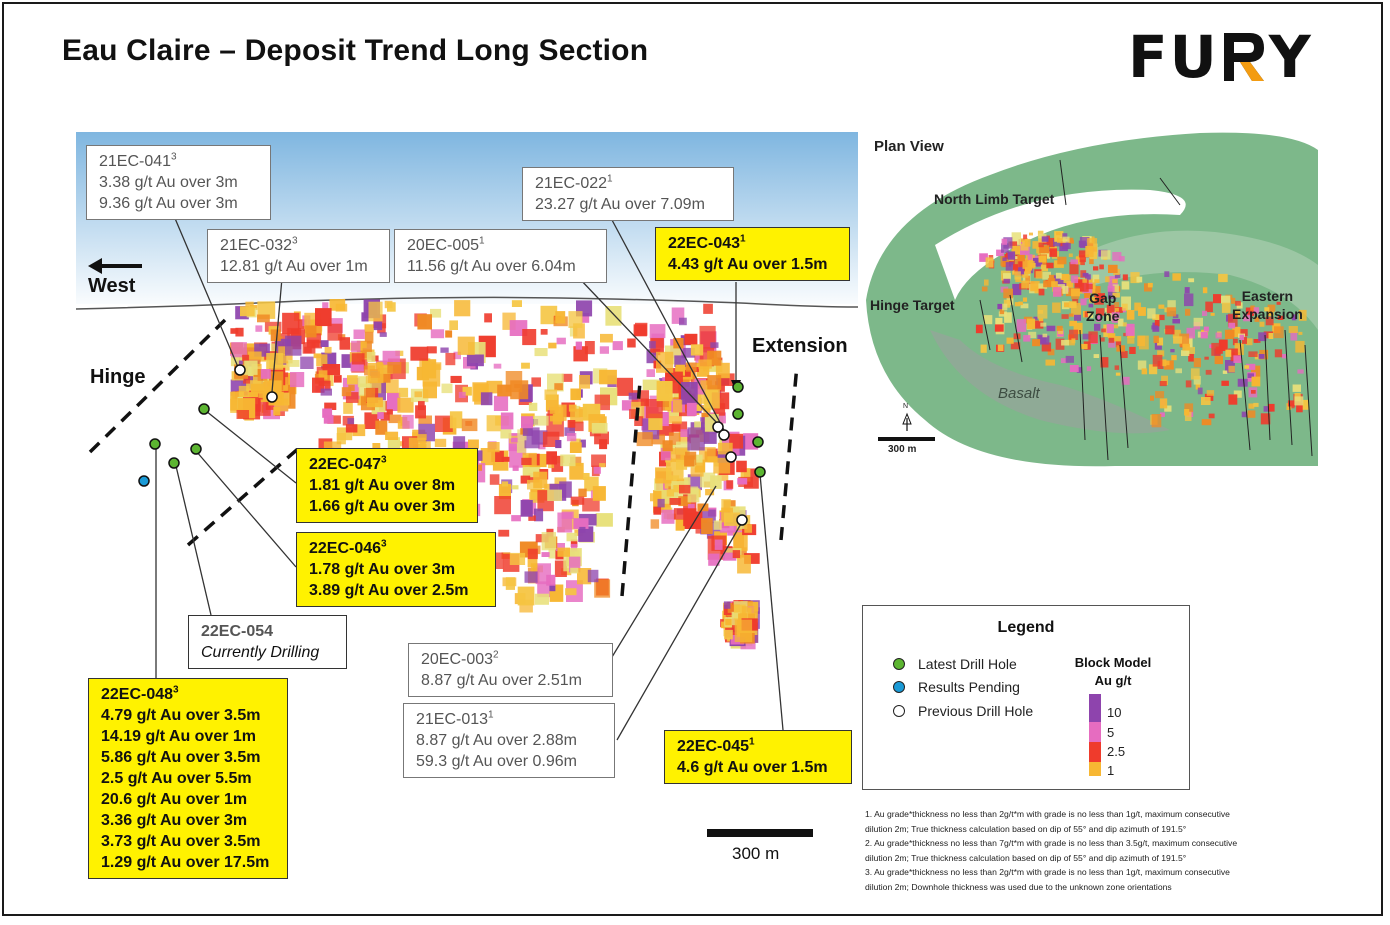 This screenshot has width=1390, height=925. I want to click on plan-view-map, so click(1092, 299).